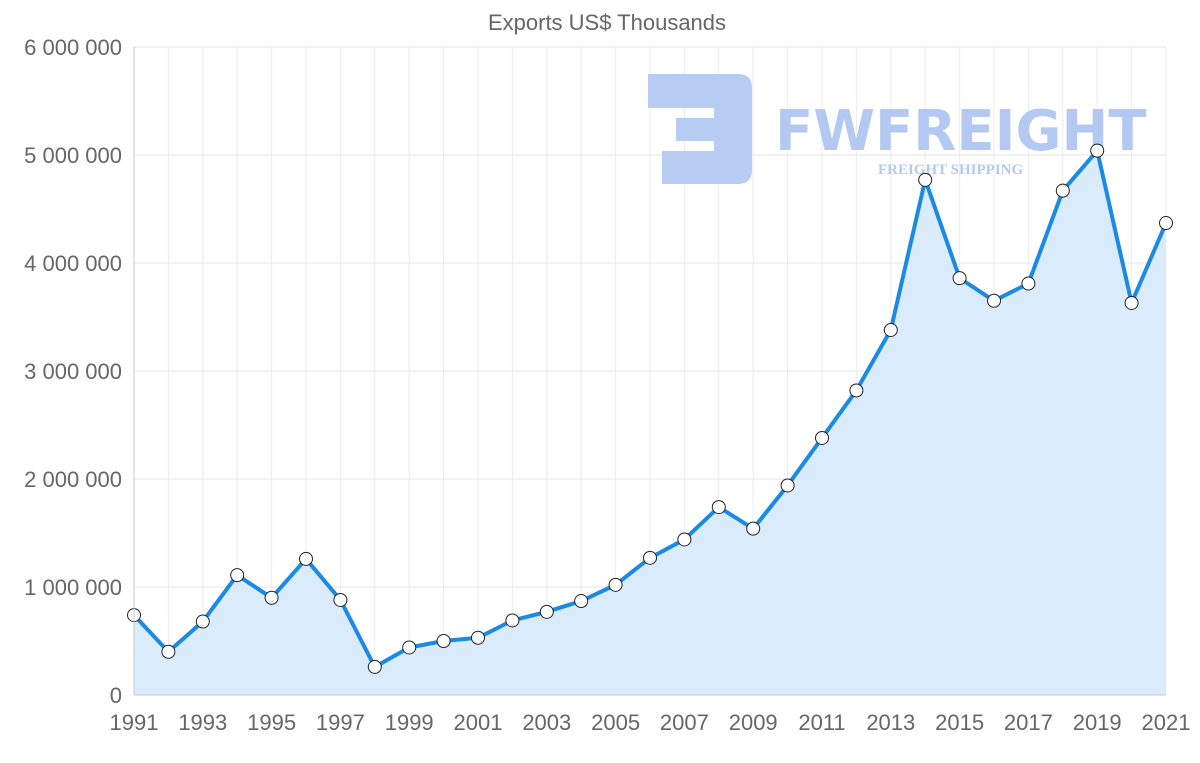 This screenshot has height=763, width=1200. I want to click on x-tick-label: 2021, so click(1166, 722).